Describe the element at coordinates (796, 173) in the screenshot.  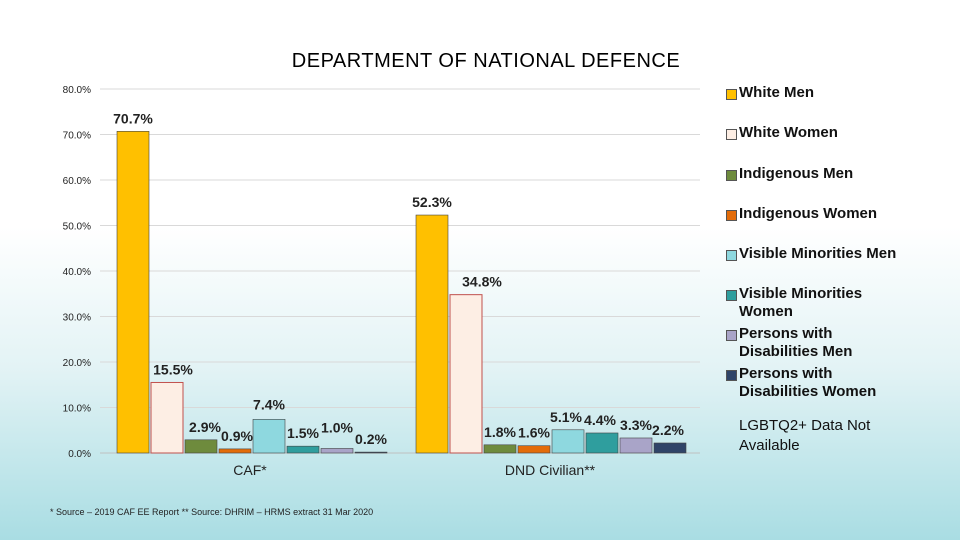
I see `legend-label: Indigenous Men` at that location.